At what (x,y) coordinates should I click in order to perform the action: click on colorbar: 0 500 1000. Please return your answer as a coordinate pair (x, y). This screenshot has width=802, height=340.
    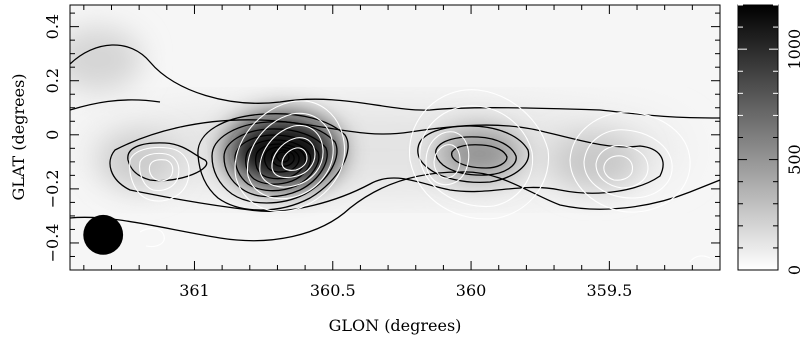
    Looking at the image, I should click on (769, 139).